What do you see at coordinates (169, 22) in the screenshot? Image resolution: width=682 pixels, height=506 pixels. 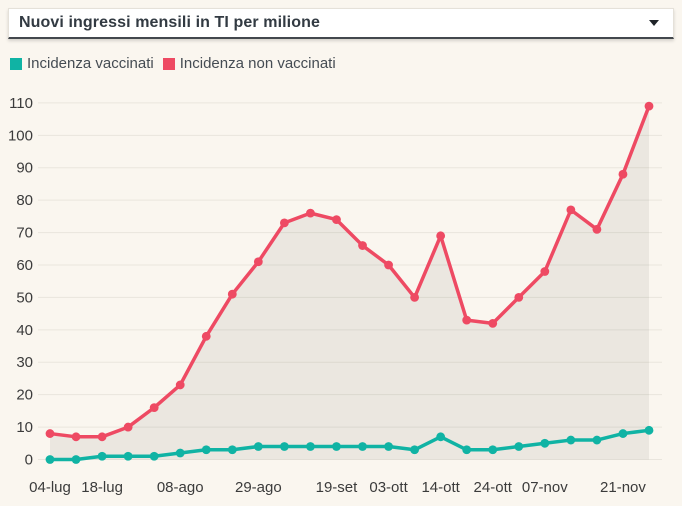 I see `chart-title: Nuovi ingressi mensili in TI per milione` at bounding box center [169, 22].